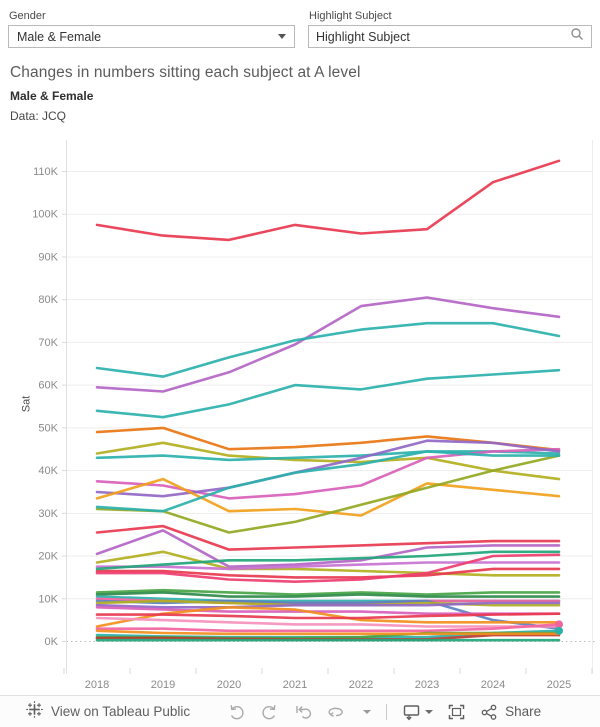  I want to click on svg-text: 40K, so click(48, 471).